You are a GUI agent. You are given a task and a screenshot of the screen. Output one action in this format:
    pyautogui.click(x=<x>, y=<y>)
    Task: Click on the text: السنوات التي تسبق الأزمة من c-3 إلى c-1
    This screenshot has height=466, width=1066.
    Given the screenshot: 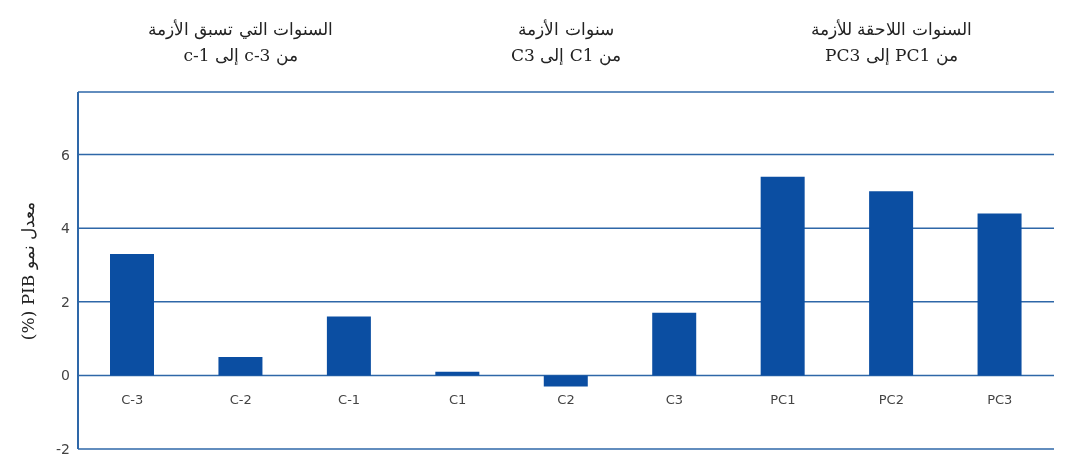 What is the action you would take?
    pyautogui.click(x=241, y=43)
    